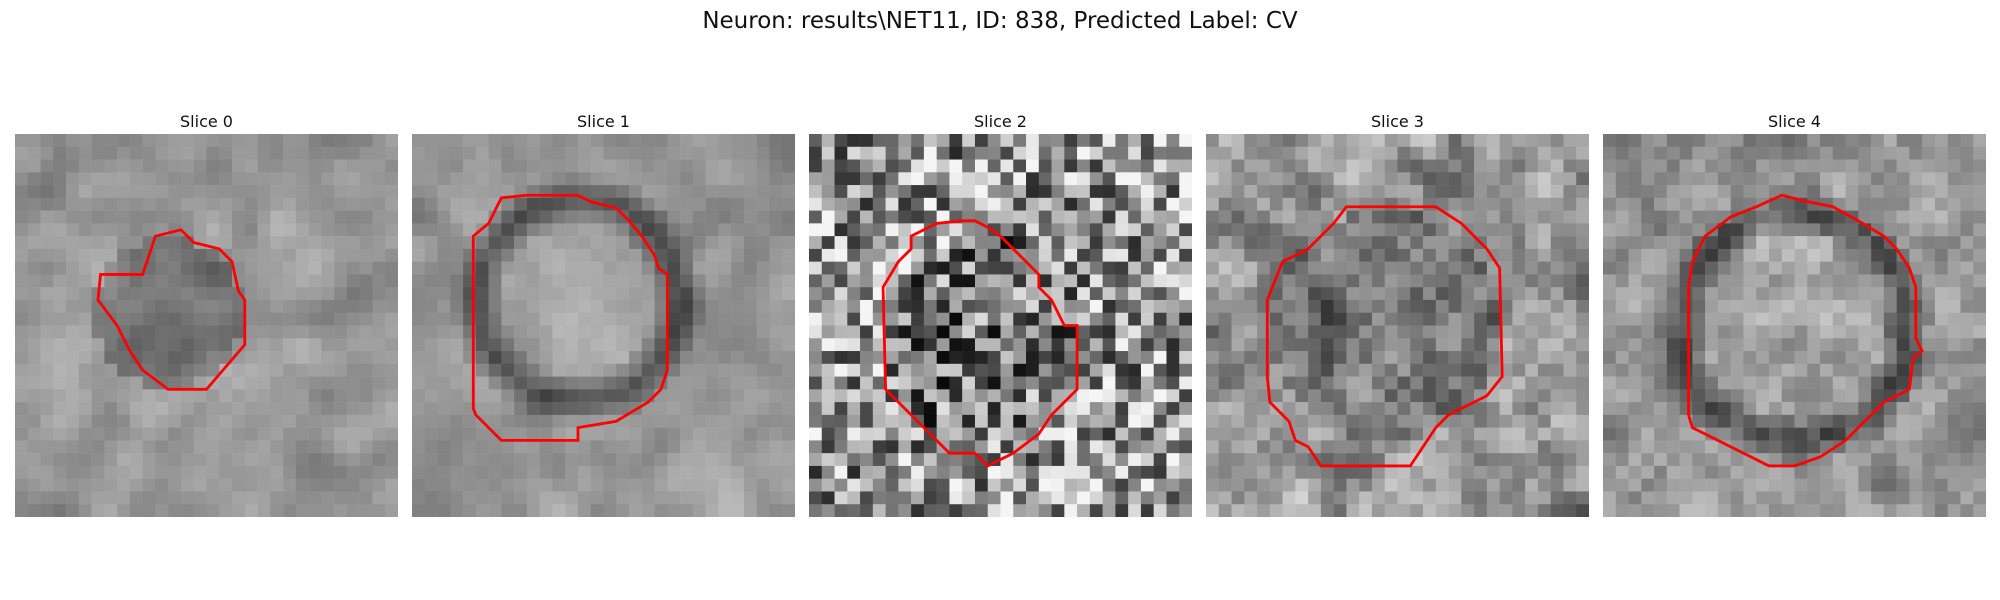 The image size is (2000, 600). I want to click on slice-panel-0: Slice 0, so click(206, 313).